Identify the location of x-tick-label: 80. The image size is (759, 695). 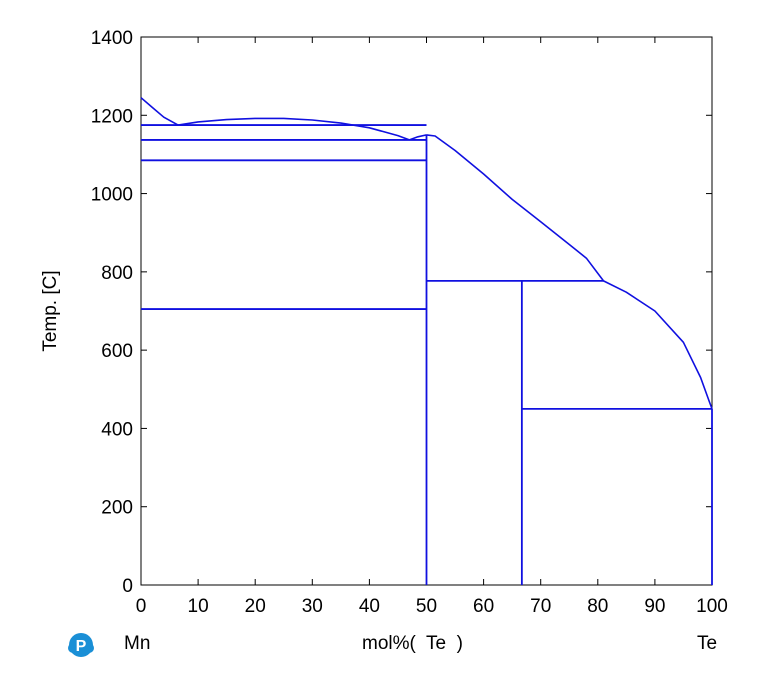
(597, 606).